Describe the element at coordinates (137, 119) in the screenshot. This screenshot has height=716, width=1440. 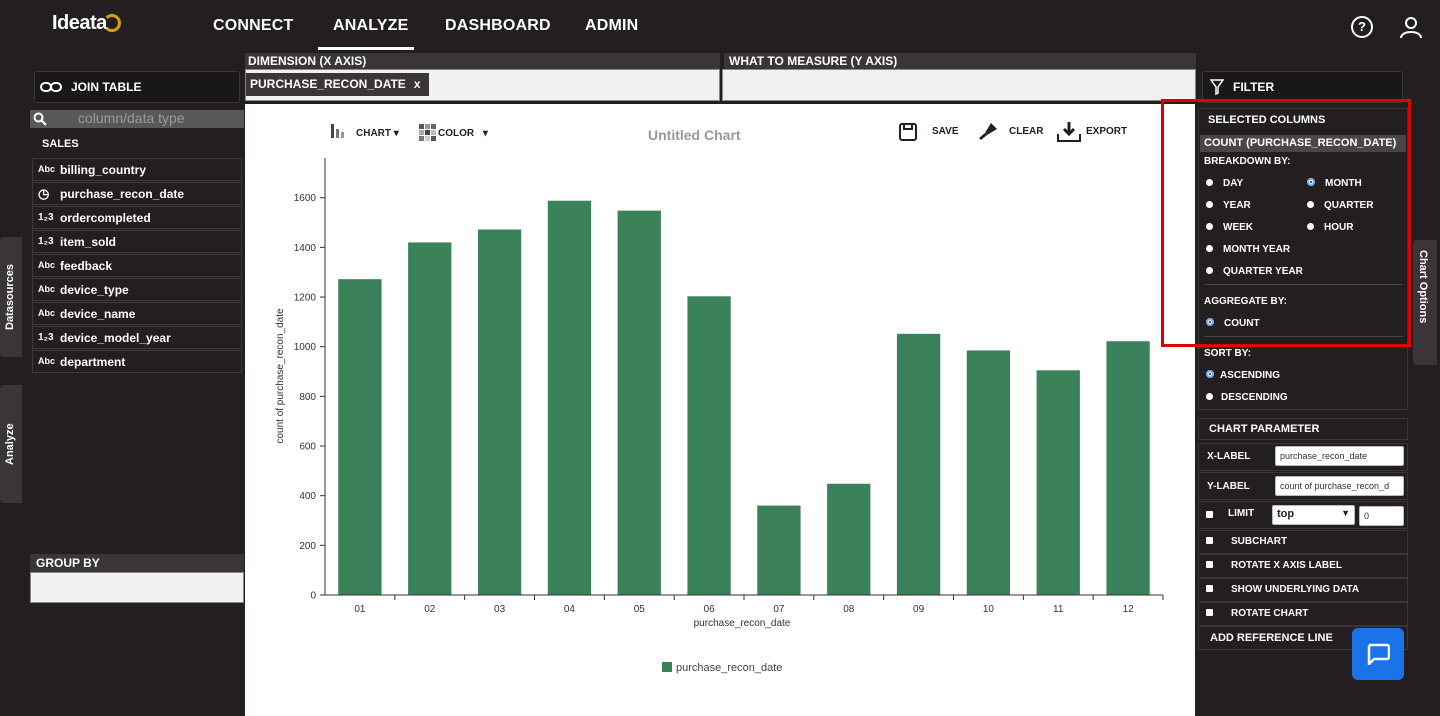
I see `column-search-input` at that location.